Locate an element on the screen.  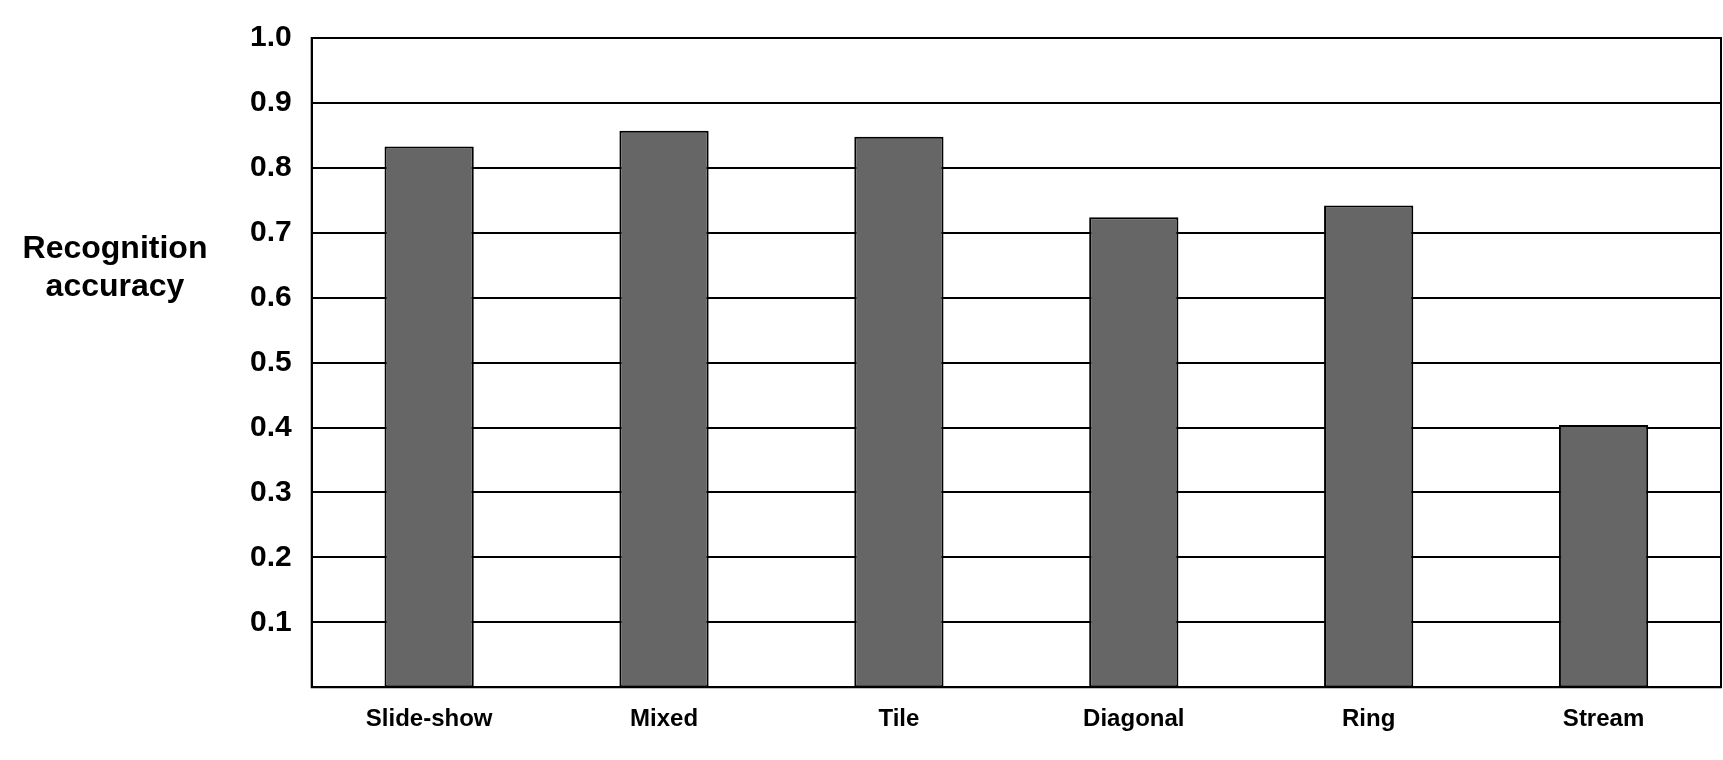
y-tick-label: 0.1 is located at coordinates (270, 620).